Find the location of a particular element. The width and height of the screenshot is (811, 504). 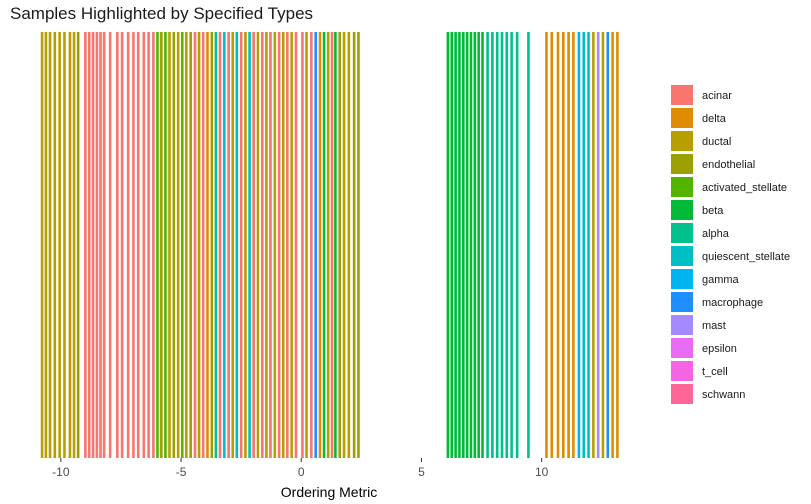

sample-bar-macrophage is located at coordinates (315, 245).